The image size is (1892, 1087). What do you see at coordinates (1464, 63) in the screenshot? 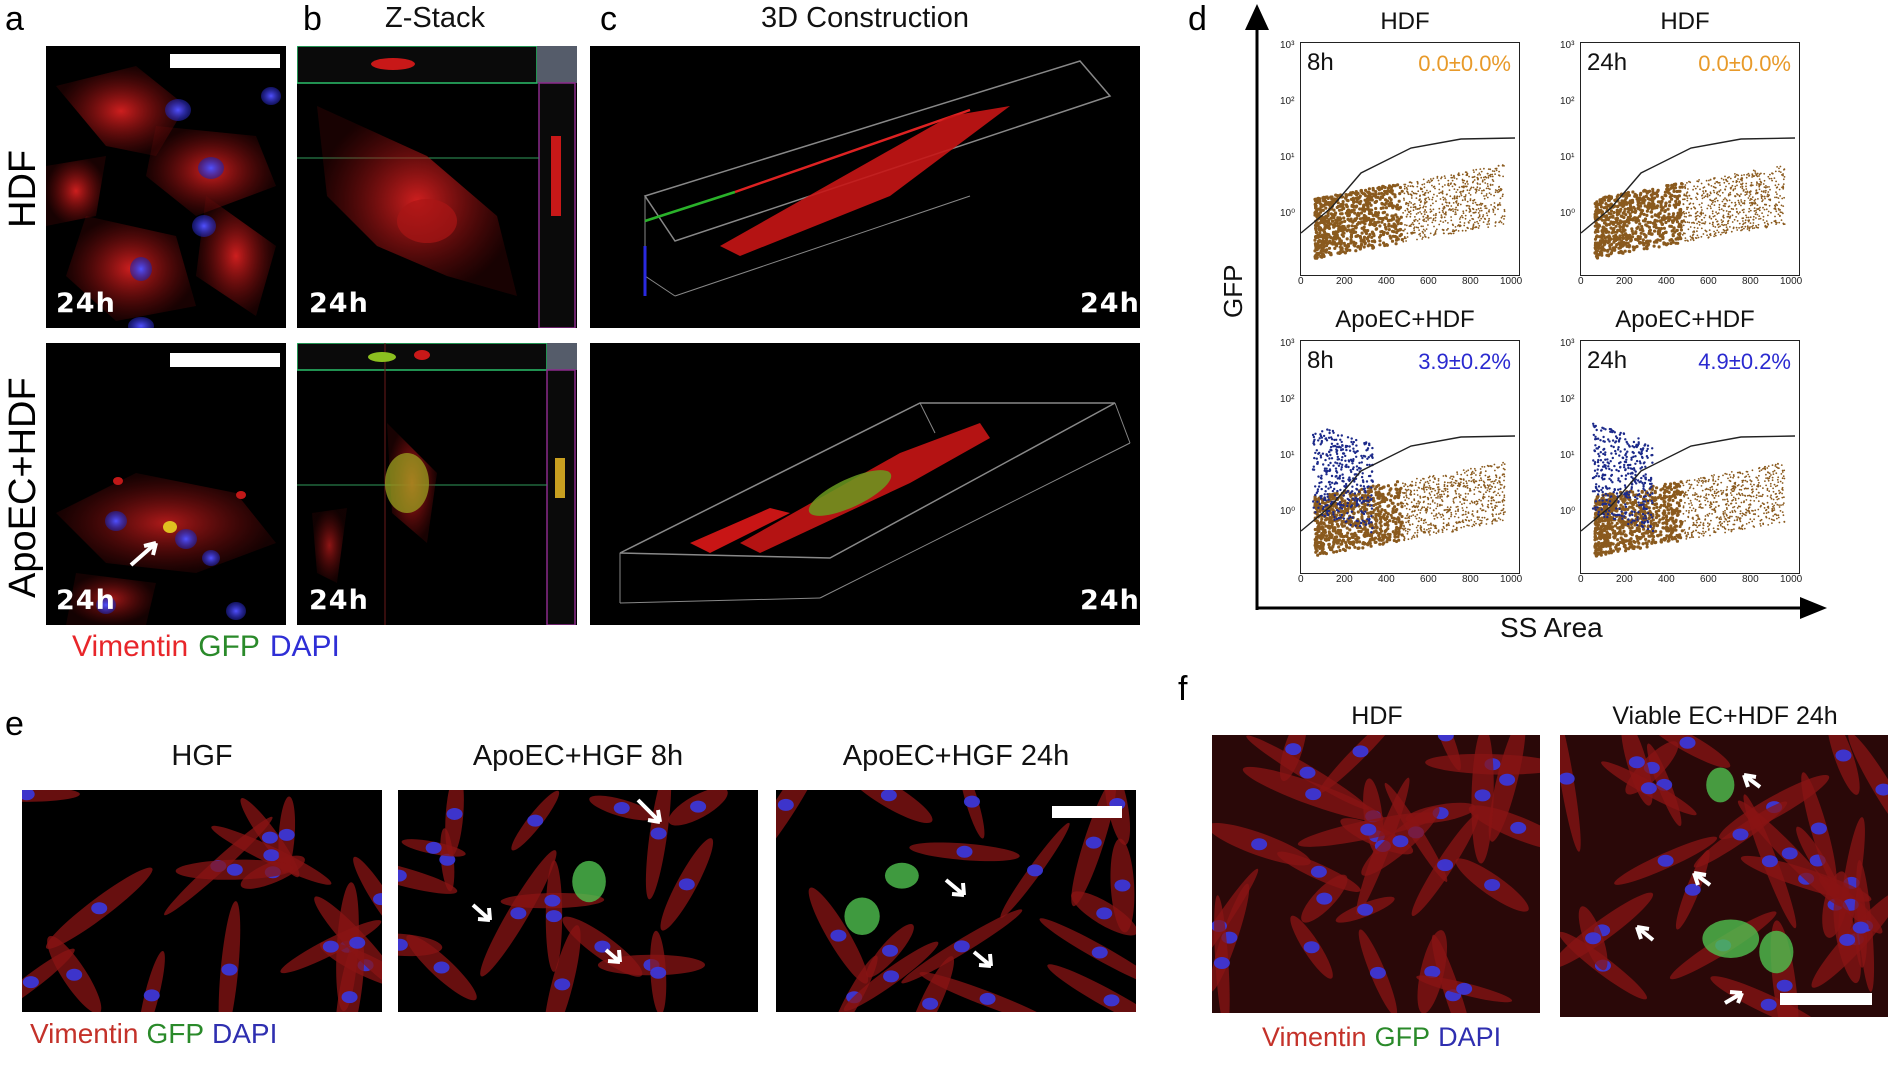
I see `flow-percentage: 0.0±0.0%` at bounding box center [1464, 63].